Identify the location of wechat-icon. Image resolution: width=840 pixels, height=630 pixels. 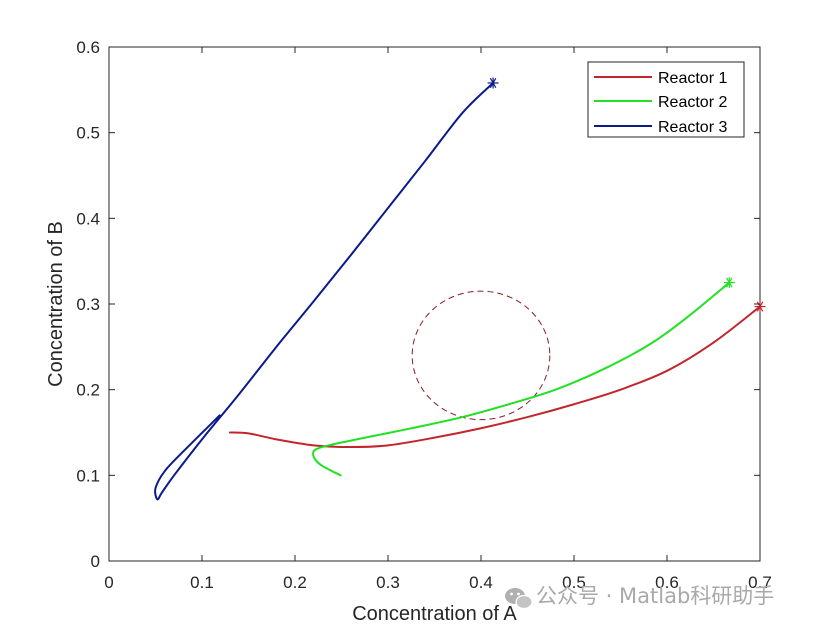
(519, 599).